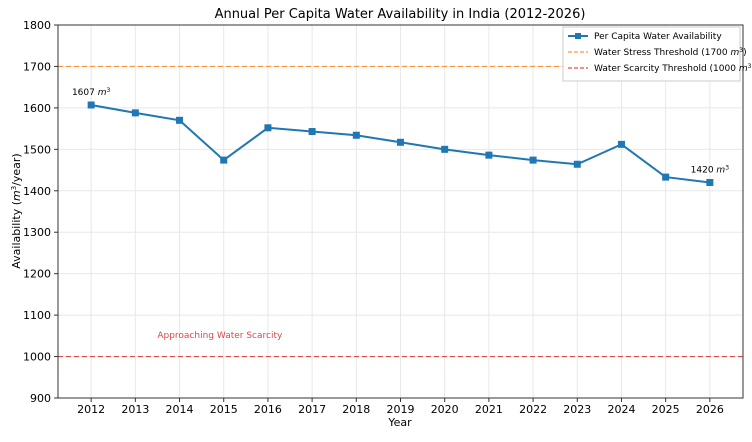 This screenshot has width=752, height=442. Describe the element at coordinates (710, 170) in the screenshot. I see `annotation-end-value: 1420 m3` at that location.